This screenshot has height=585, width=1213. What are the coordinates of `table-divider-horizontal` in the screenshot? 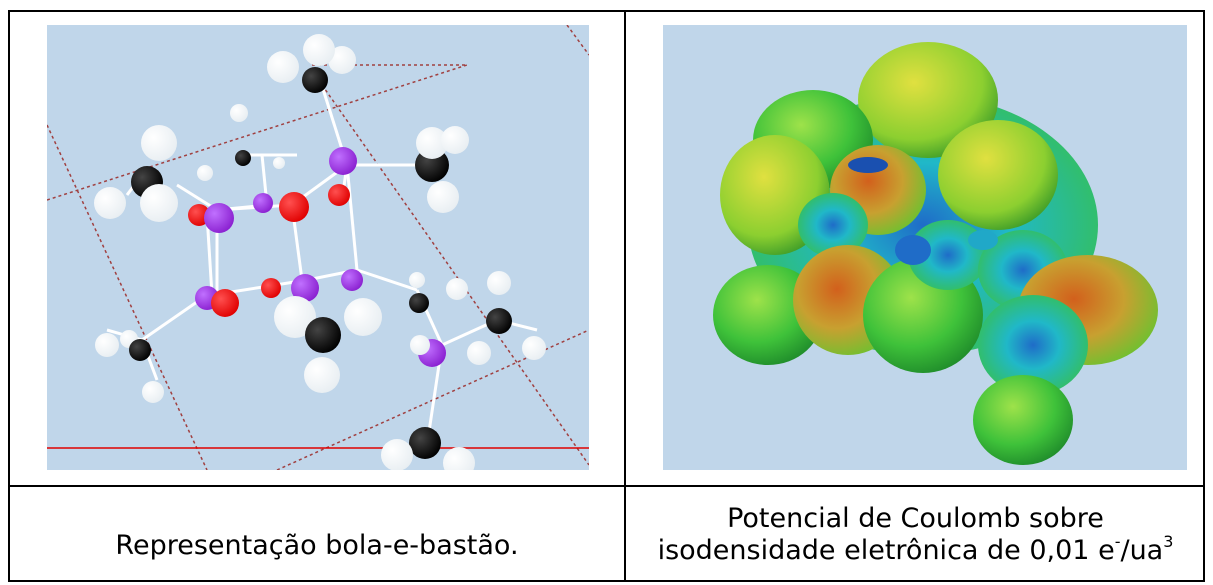 It's located at (606, 486).